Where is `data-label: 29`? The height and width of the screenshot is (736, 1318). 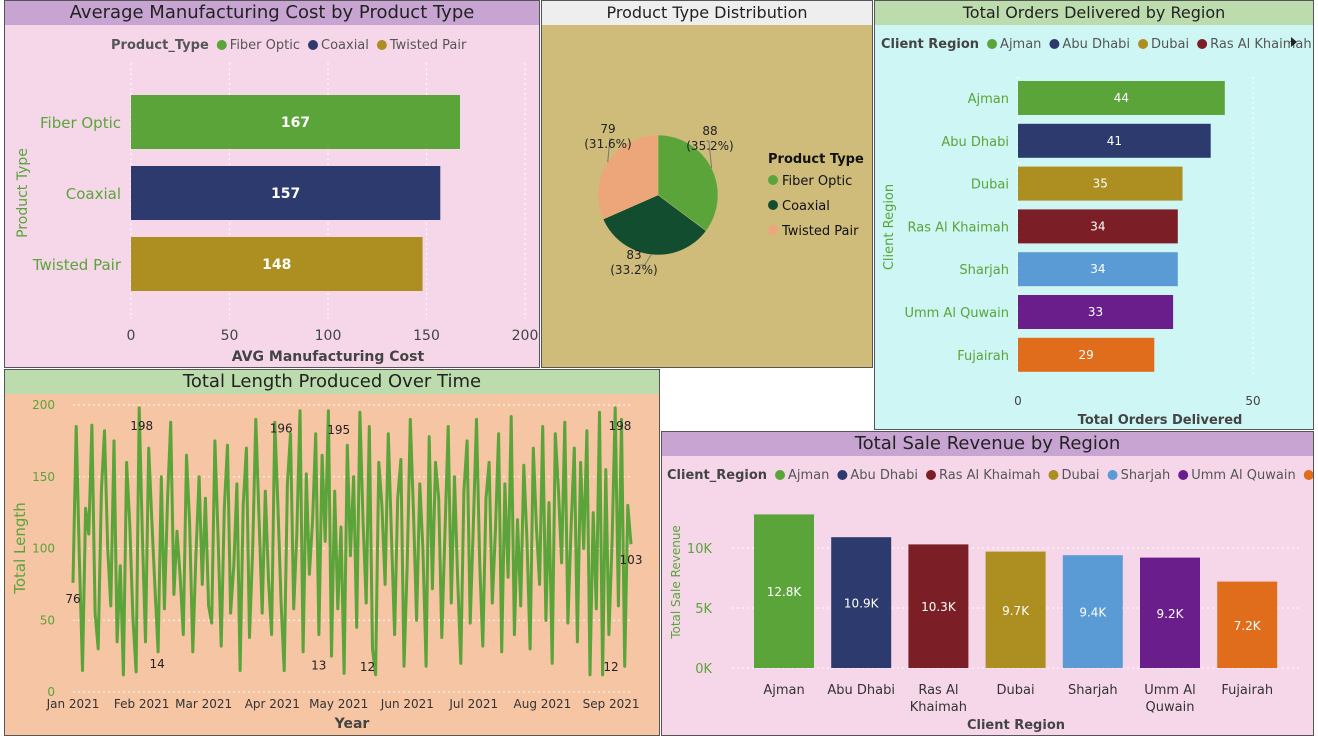
data-label: 29 is located at coordinates (1086, 355).